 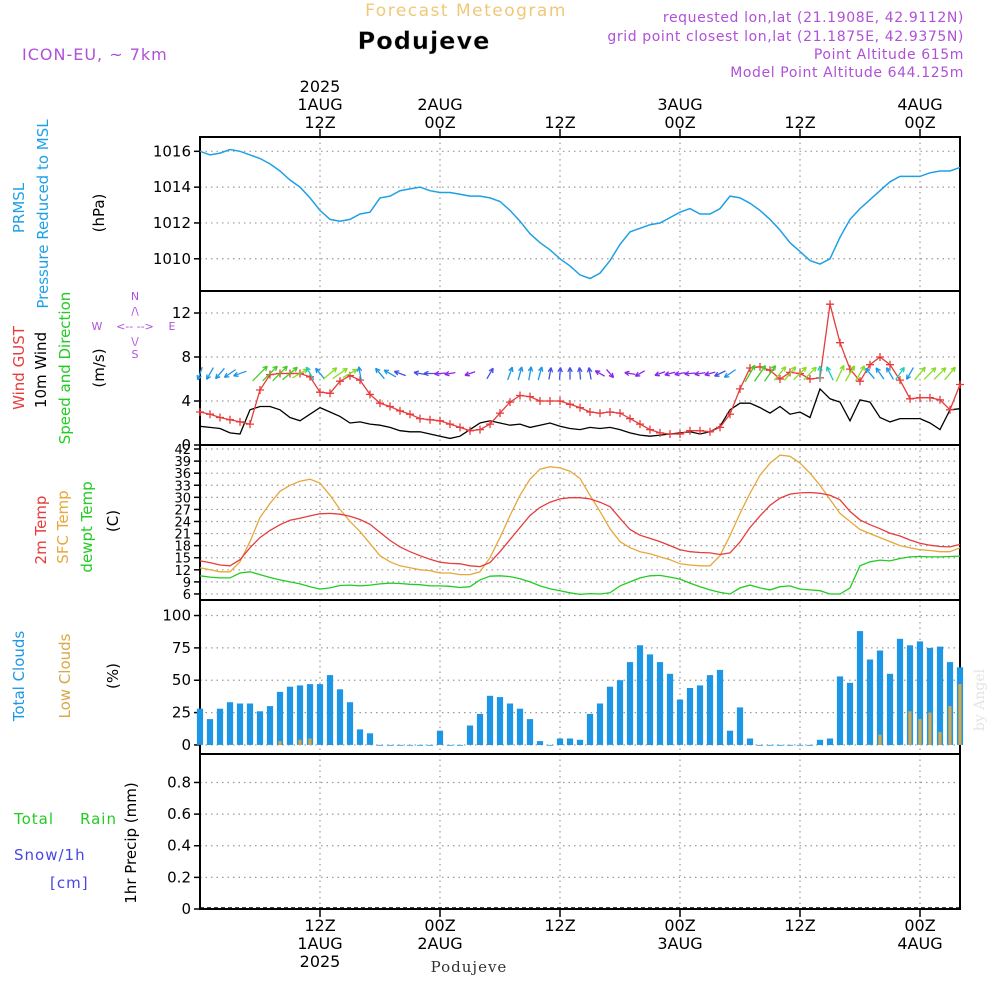 I want to click on total-clouds-label: Total Clouds, so click(x=19, y=677).